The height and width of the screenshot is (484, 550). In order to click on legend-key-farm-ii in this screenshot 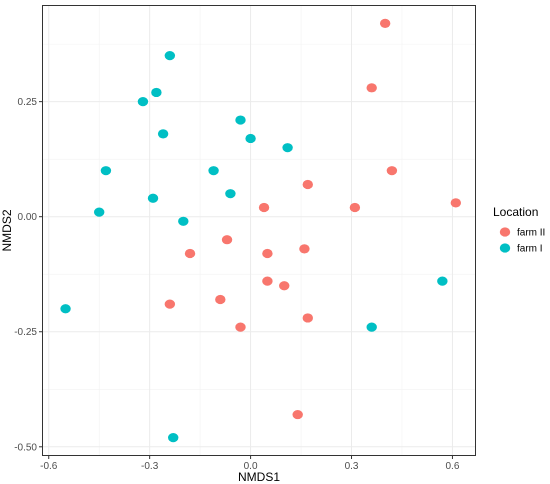, I will do `click(505, 232)`.